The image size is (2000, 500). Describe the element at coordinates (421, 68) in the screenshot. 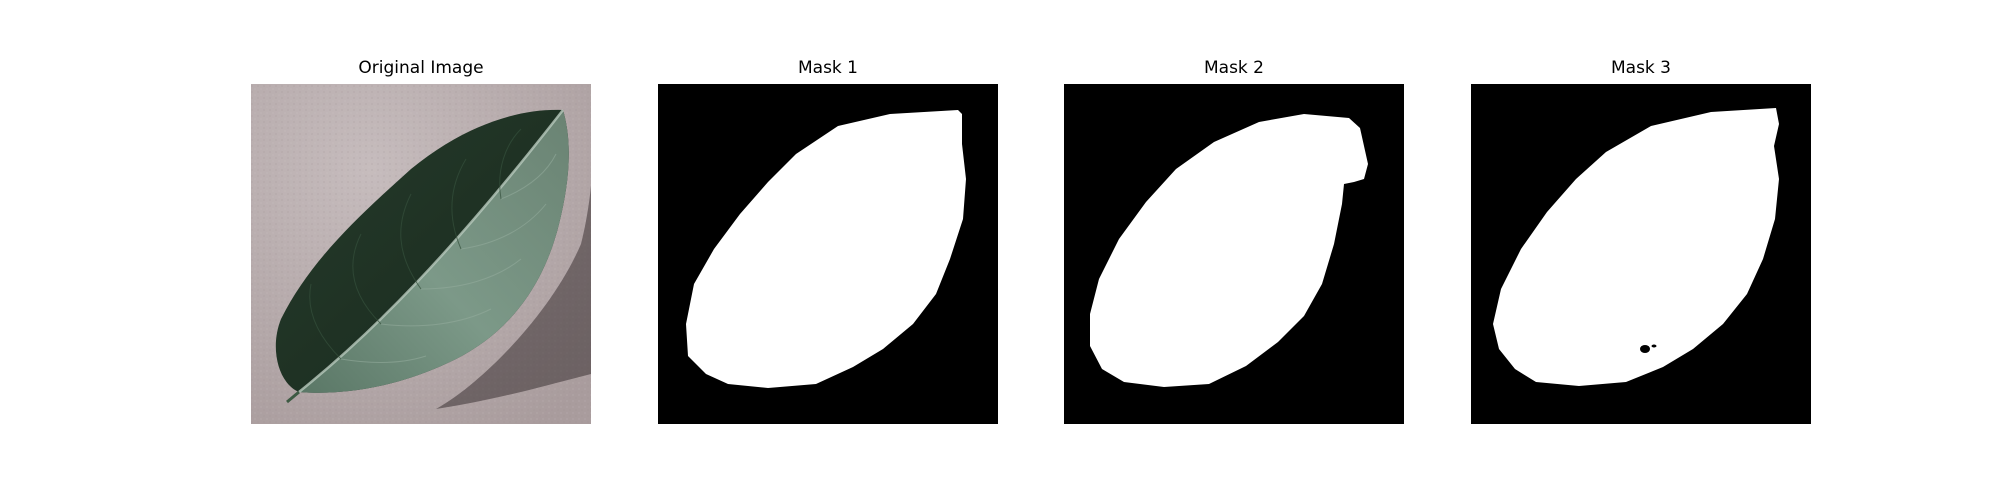

I see `panel-title: Original Image` at that location.